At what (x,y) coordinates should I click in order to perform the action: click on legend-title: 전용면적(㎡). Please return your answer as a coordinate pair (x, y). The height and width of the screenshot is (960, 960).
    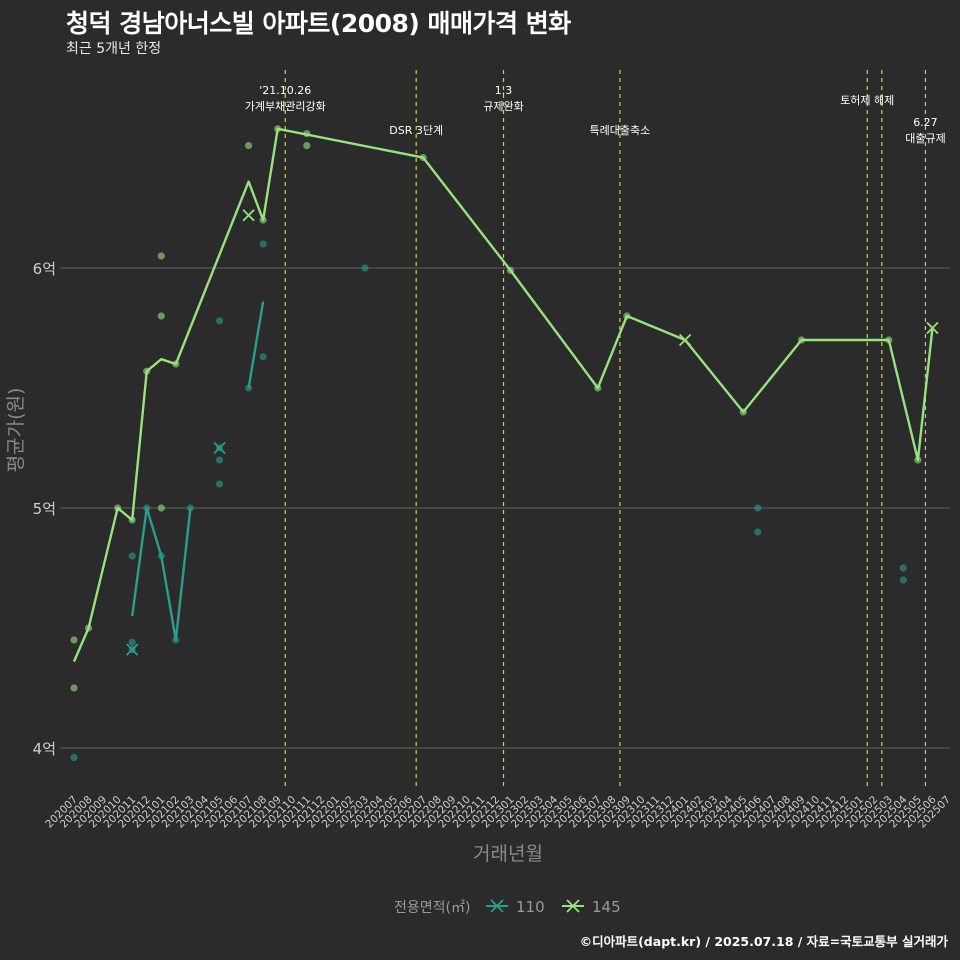
    Looking at the image, I should click on (432, 908).